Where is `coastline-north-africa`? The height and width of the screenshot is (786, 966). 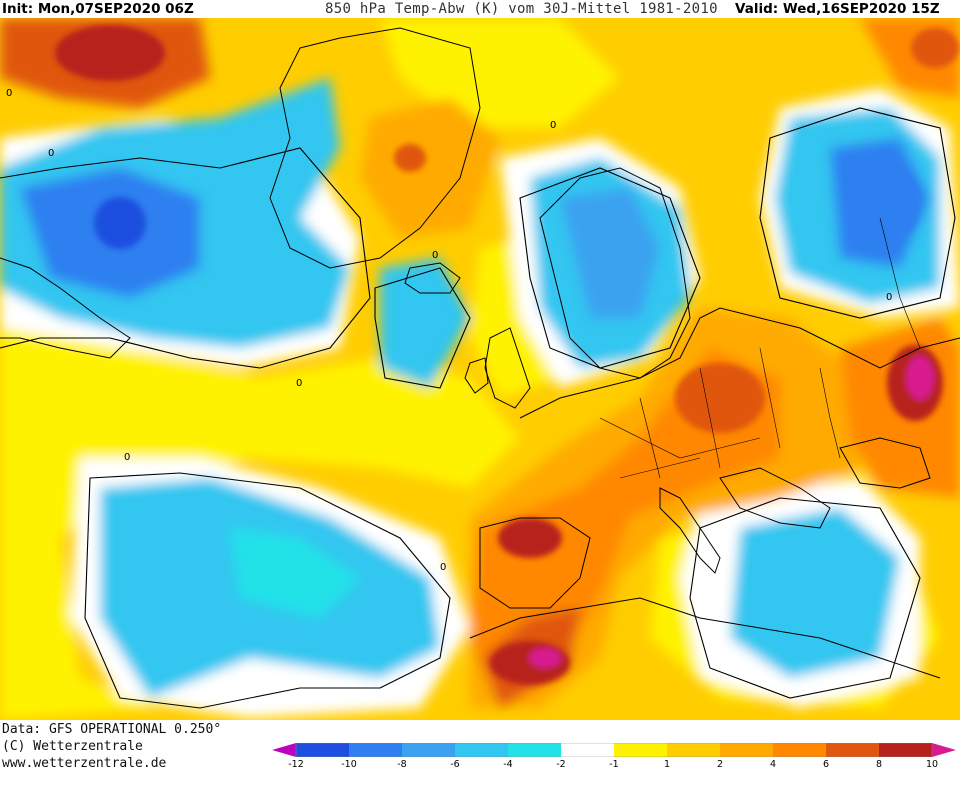
coastline-north-africa is located at coordinates (705, 638).